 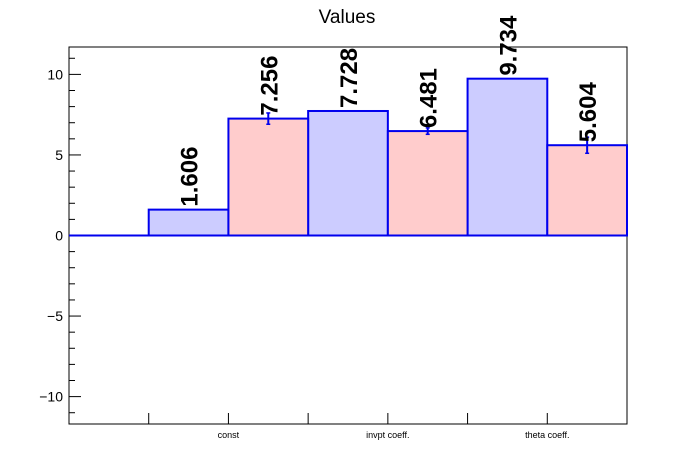 I want to click on chart-title: Values, so click(x=347, y=17).